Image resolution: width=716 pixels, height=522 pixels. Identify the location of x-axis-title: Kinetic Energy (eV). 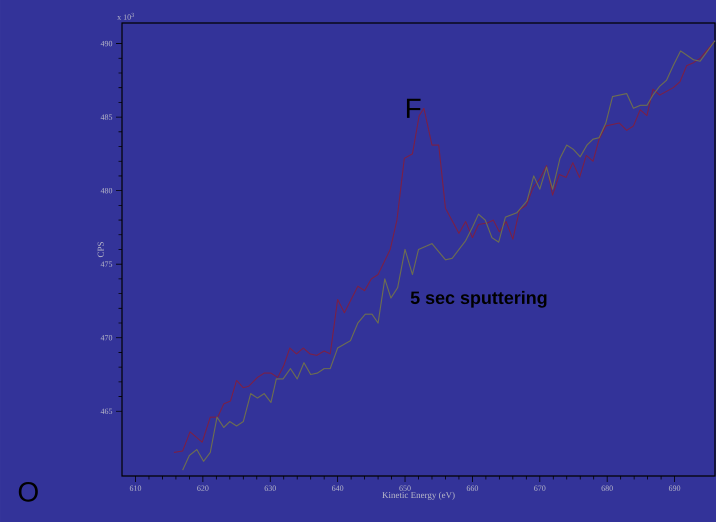
(418, 496).